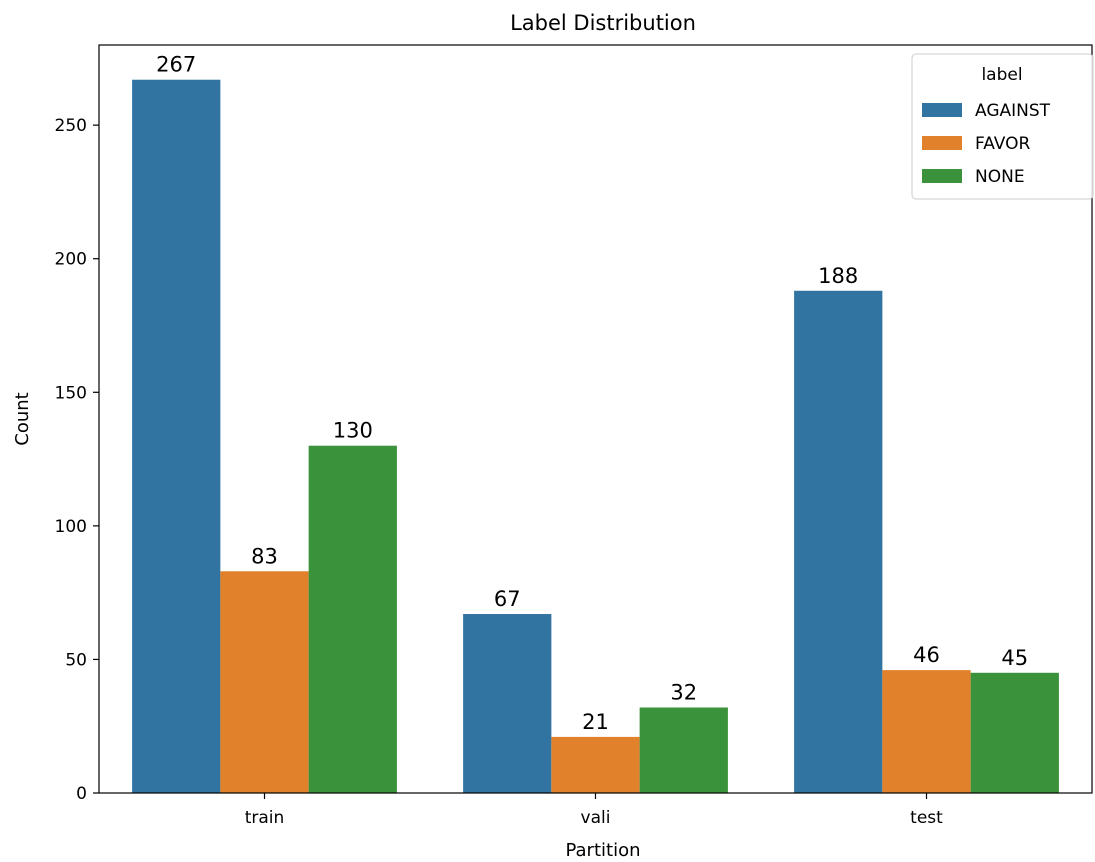  Describe the element at coordinates (838, 541) in the screenshot. I see `bar-against-test` at that location.